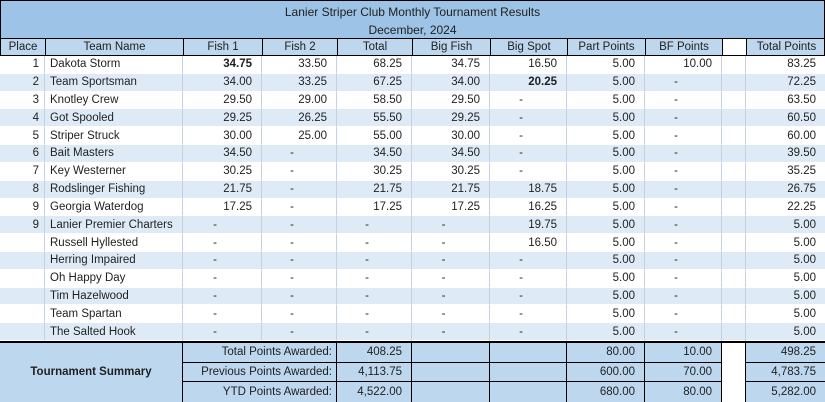  What do you see at coordinates (374, 136) in the screenshot?
I see `cell-total: 55.00` at bounding box center [374, 136].